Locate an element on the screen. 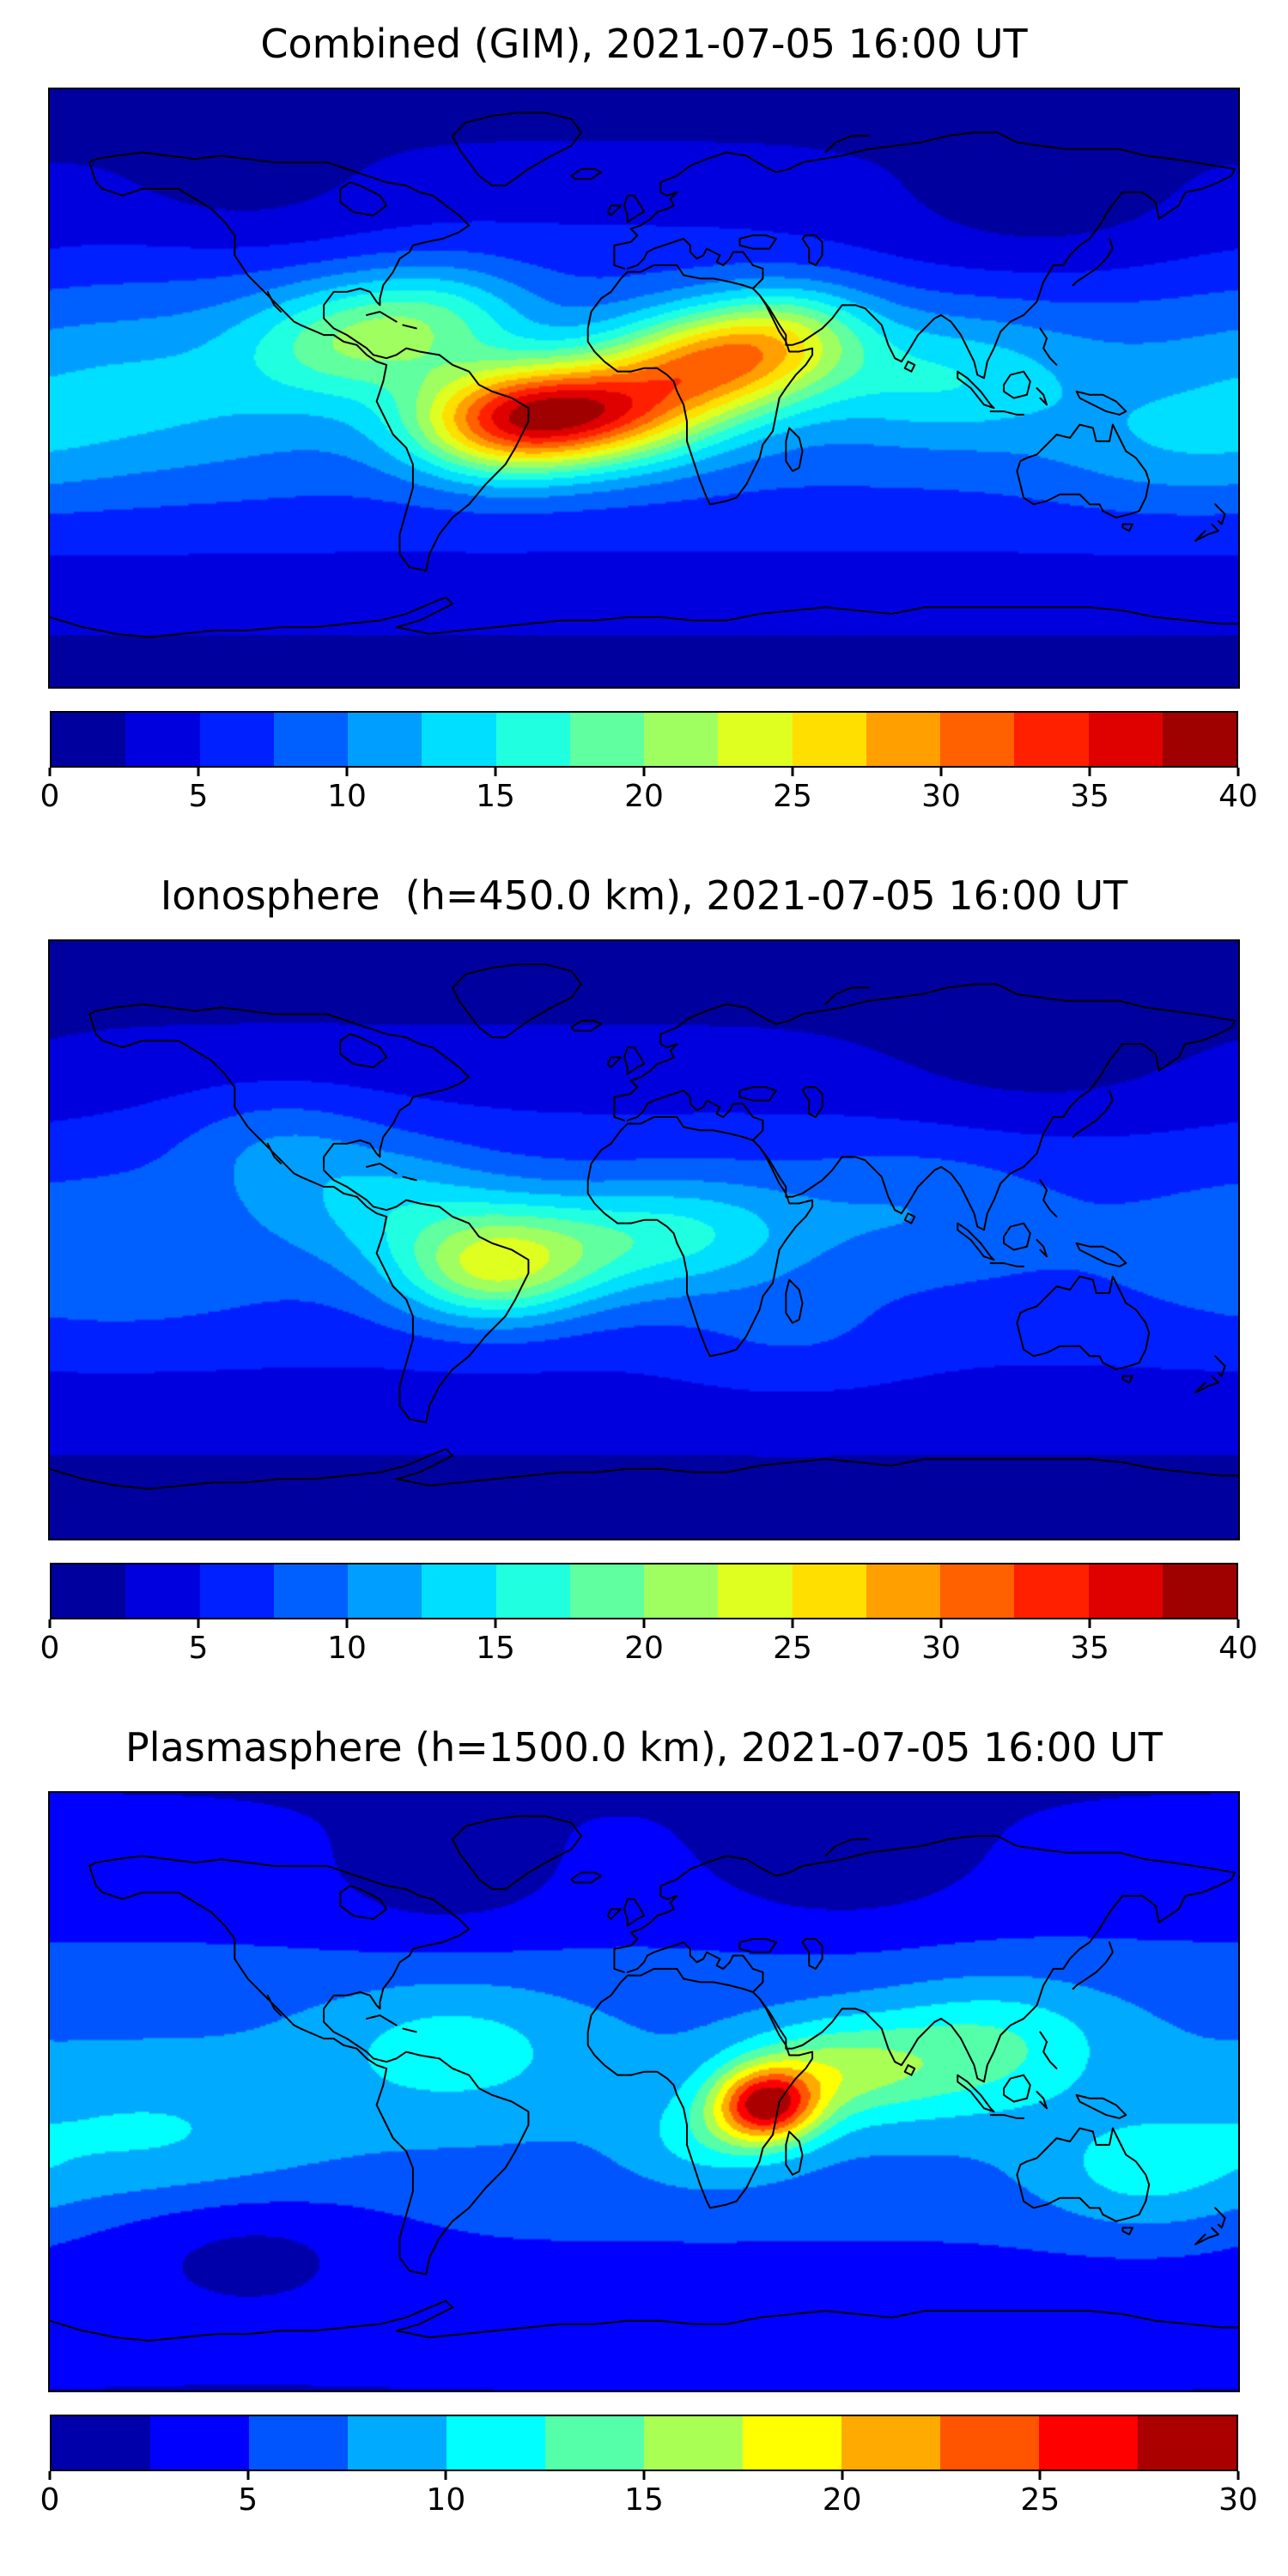 This screenshot has width=1288, height=2576. colorbar-ionosphere is located at coordinates (644, 1591).